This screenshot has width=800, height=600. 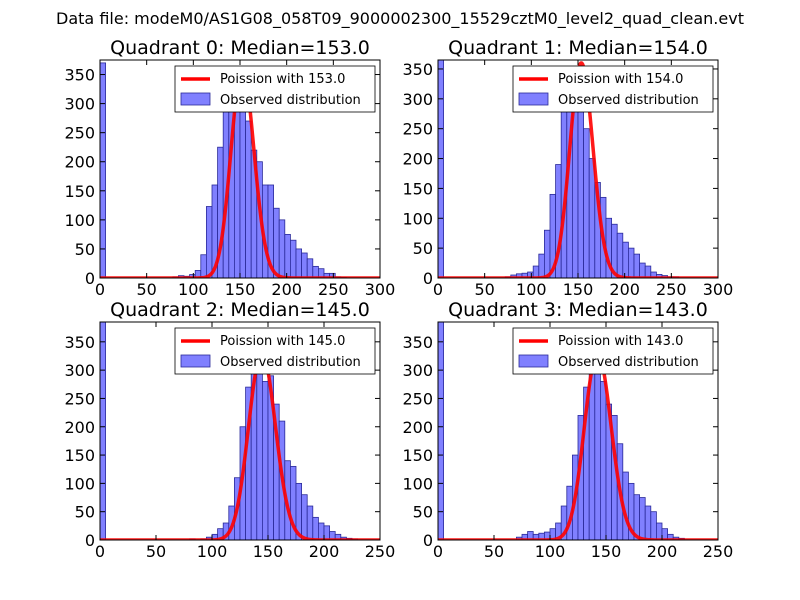 What do you see at coordinates (428, 278) in the screenshot?
I see `quadrant-1-y-tick-label: 0` at bounding box center [428, 278].